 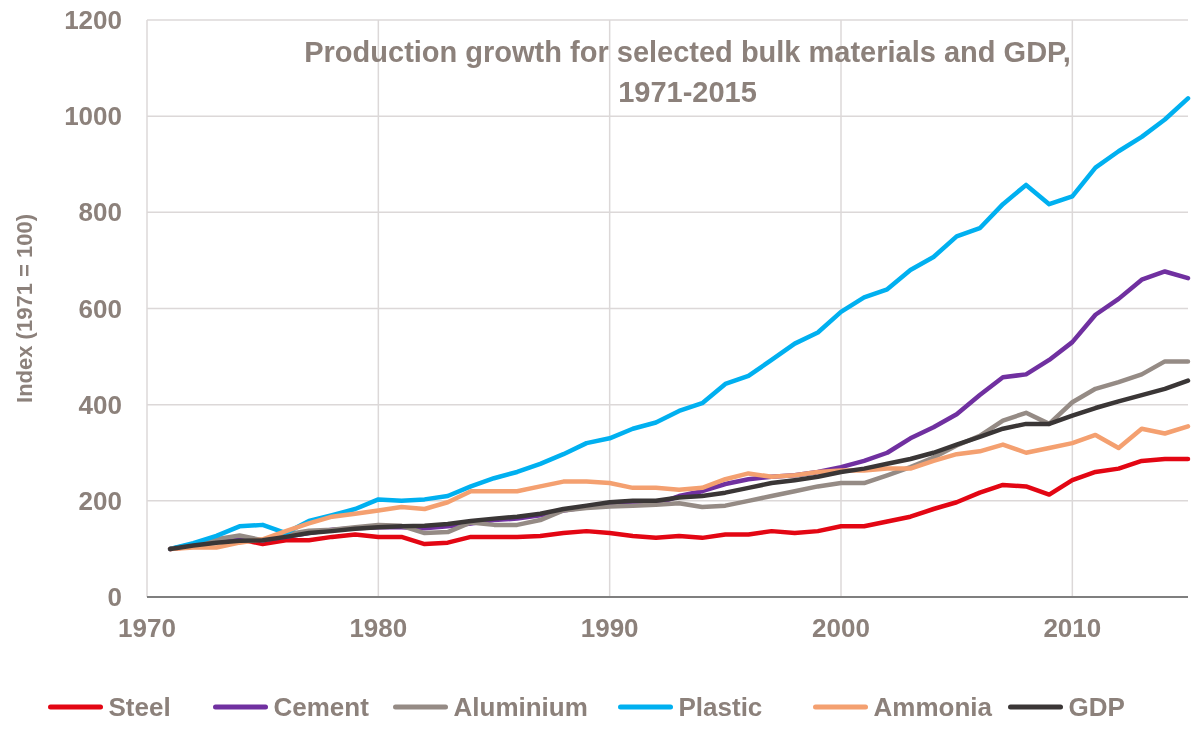 I want to click on legend-label: GDP, so click(x=1096, y=707).